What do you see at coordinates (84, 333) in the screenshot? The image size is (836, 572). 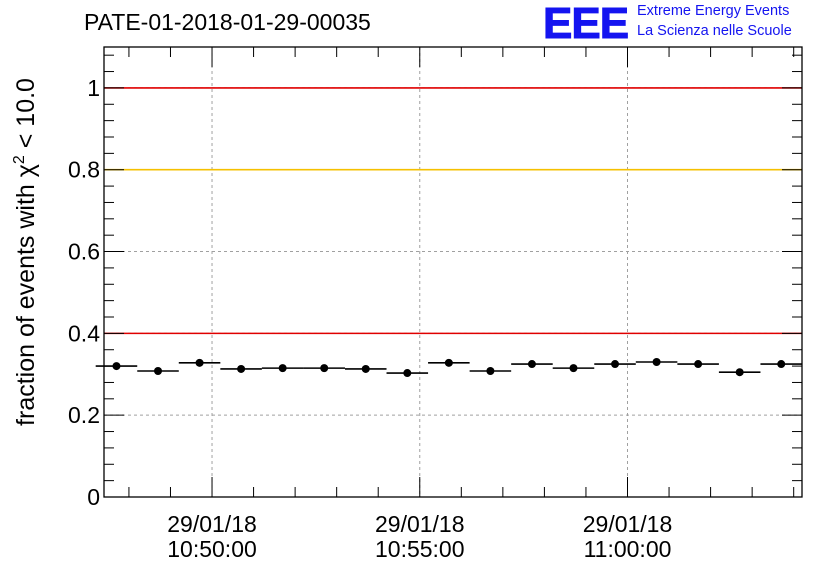 I see `y-tick-label: 0.4` at bounding box center [84, 333].